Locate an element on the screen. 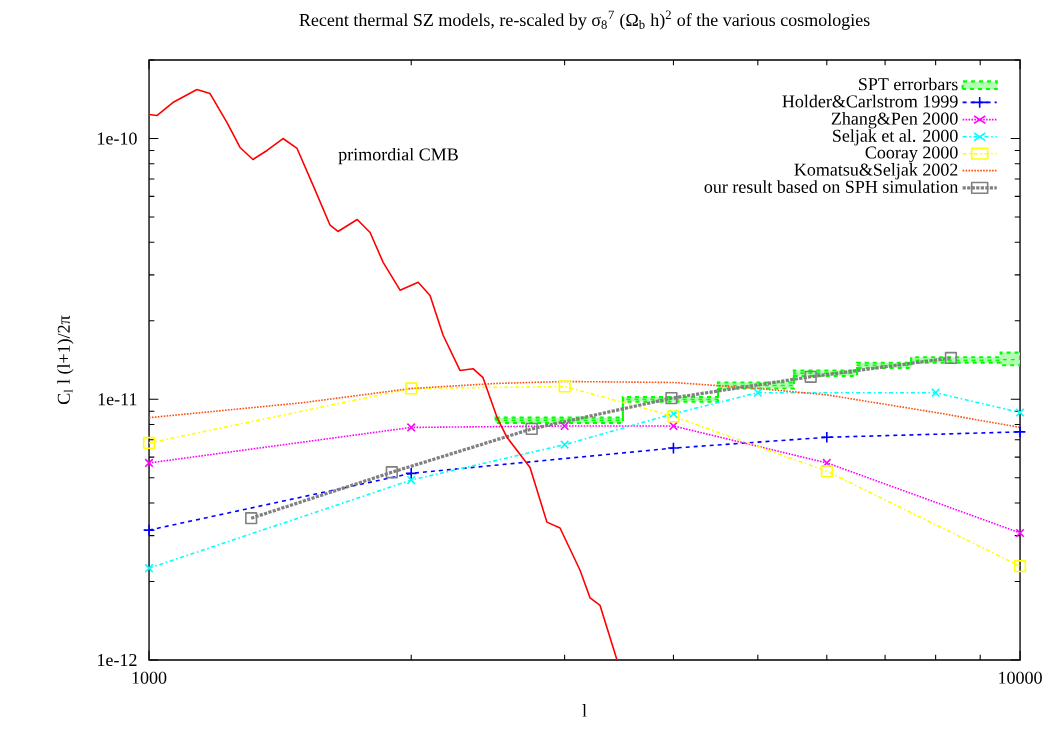 Image resolution: width=1062 pixels, height=729 pixels. legend-label: Zhang&Pen 2000 is located at coordinates (894, 120).